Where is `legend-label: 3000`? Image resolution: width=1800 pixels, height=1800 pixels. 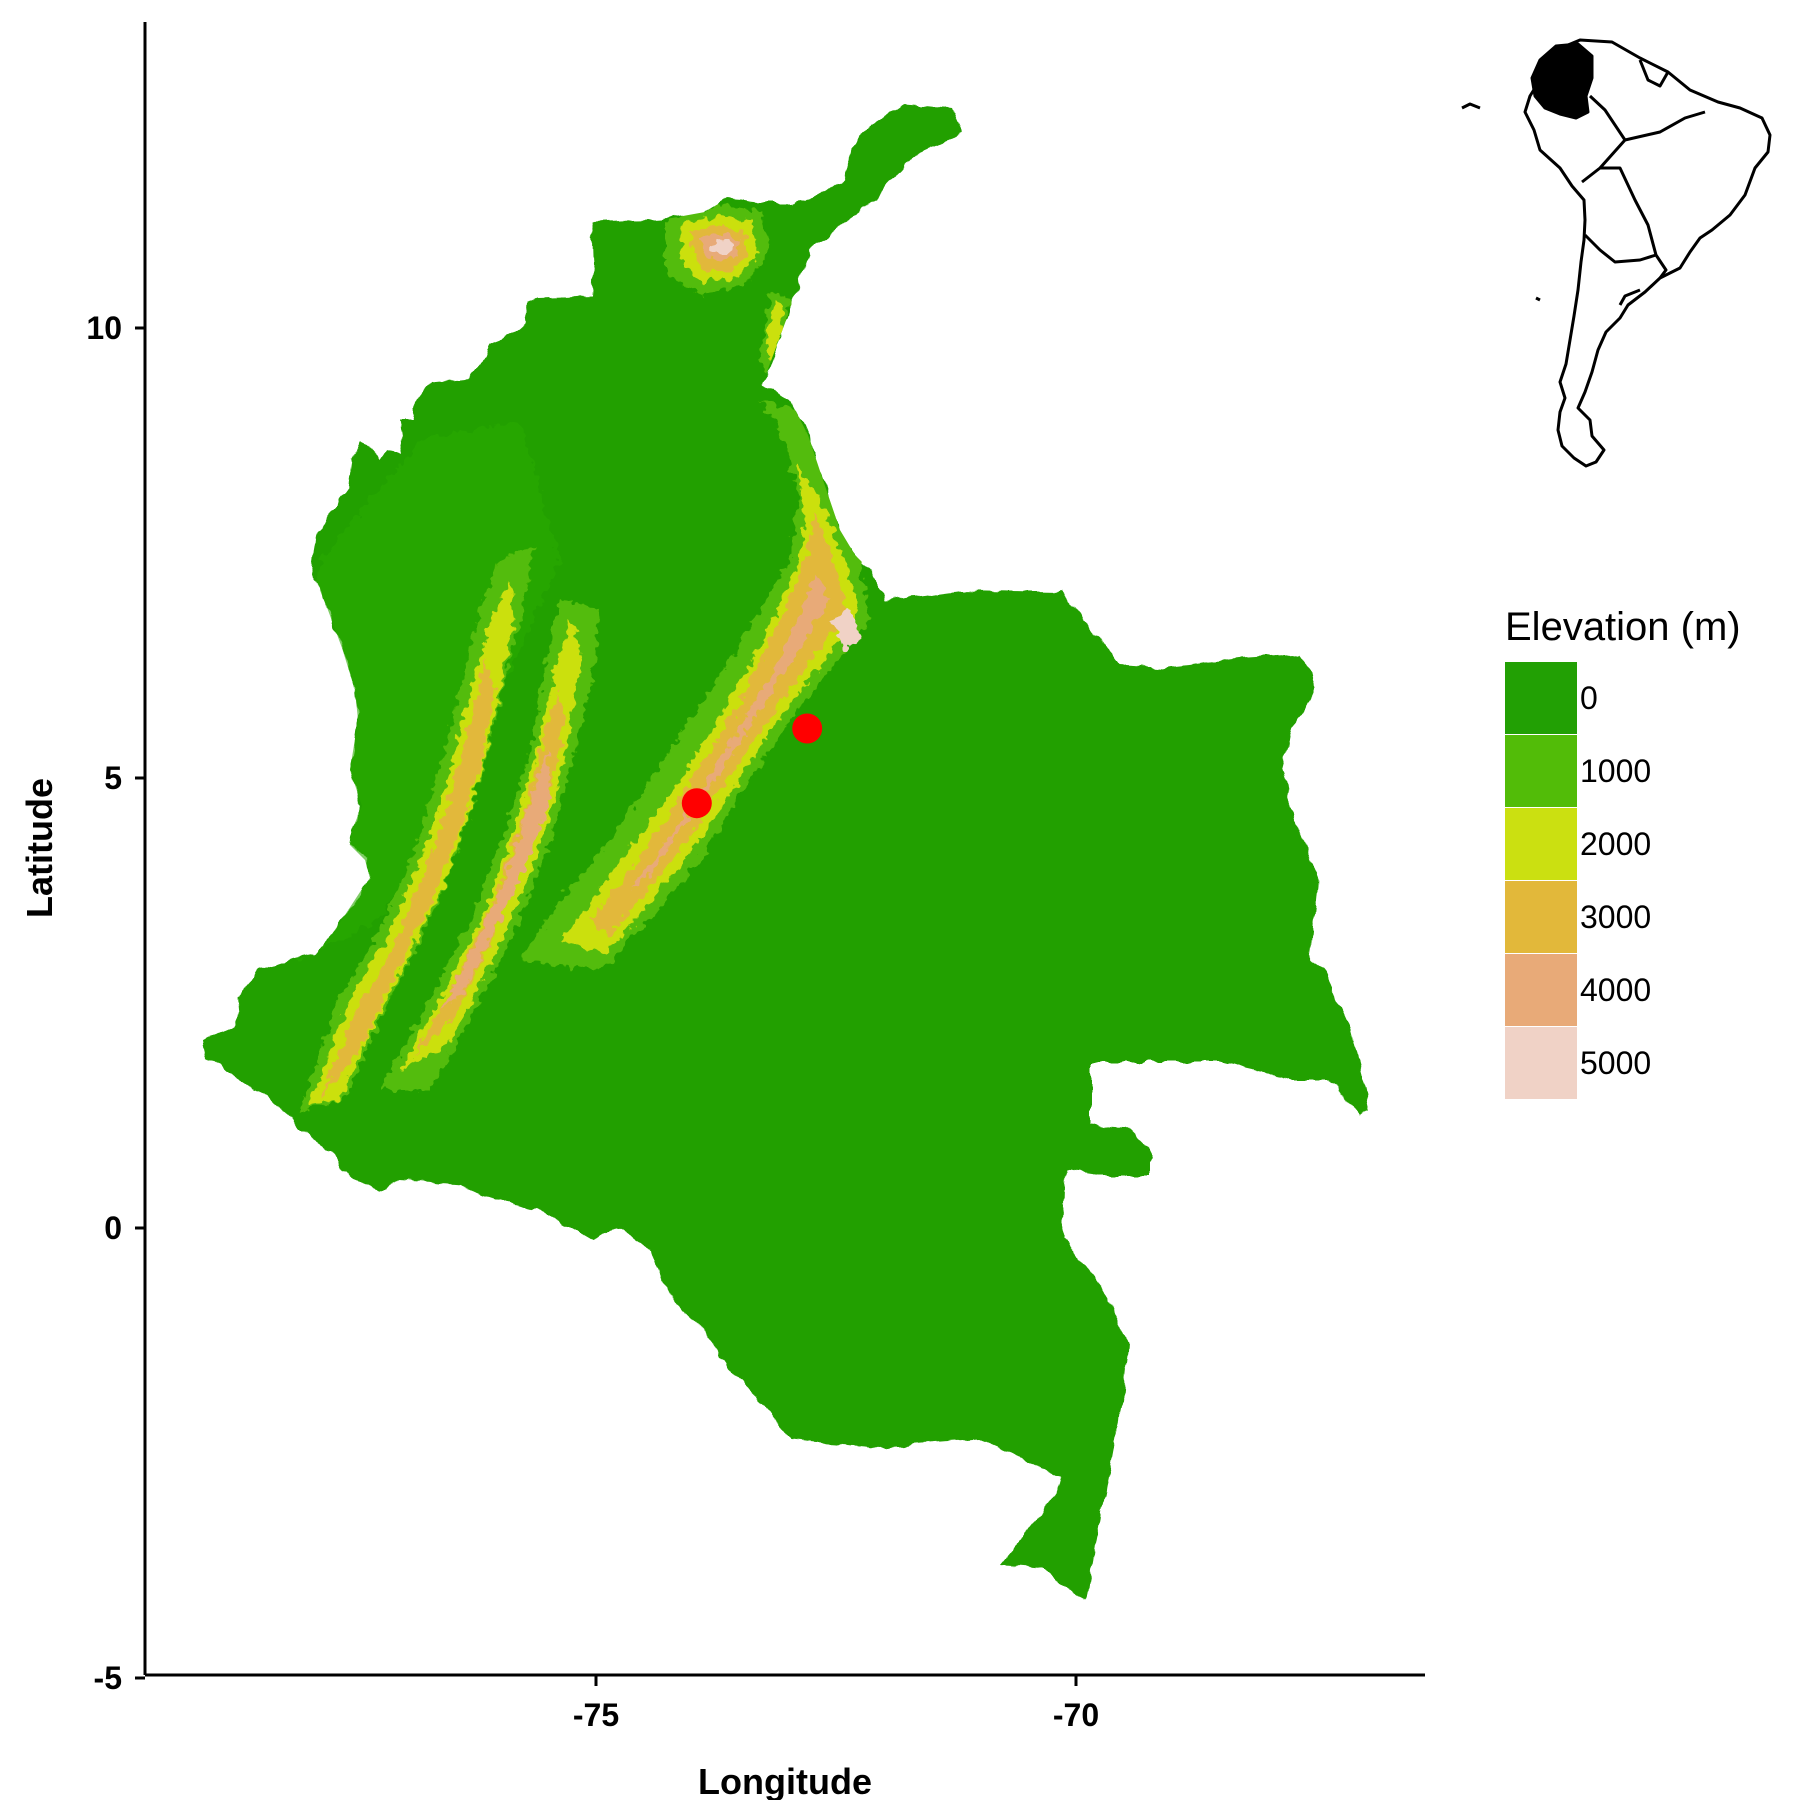
legend-label: 3000 is located at coordinates (1615, 917).